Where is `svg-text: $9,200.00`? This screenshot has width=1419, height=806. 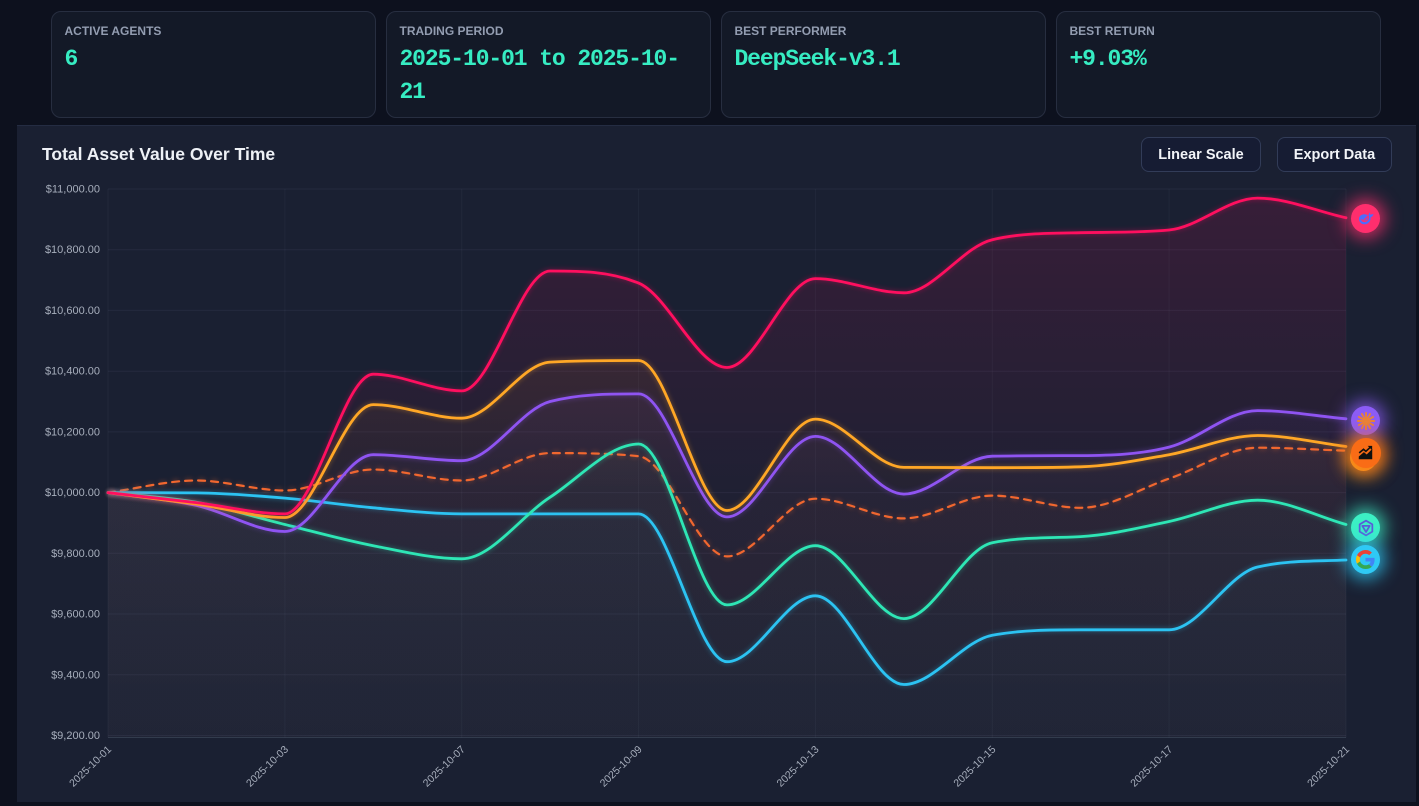 svg-text: $9,200.00 is located at coordinates (75, 736).